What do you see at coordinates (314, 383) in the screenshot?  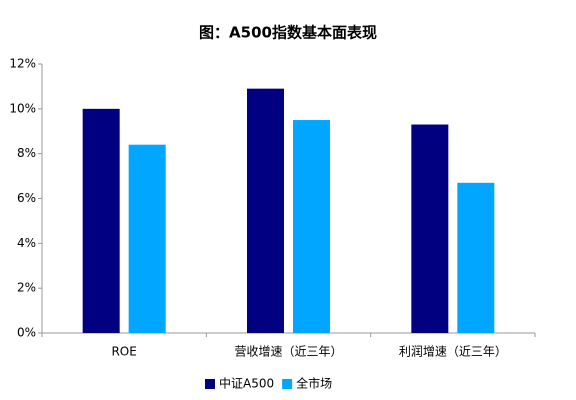 I see `legend-label: 全市场` at bounding box center [314, 383].